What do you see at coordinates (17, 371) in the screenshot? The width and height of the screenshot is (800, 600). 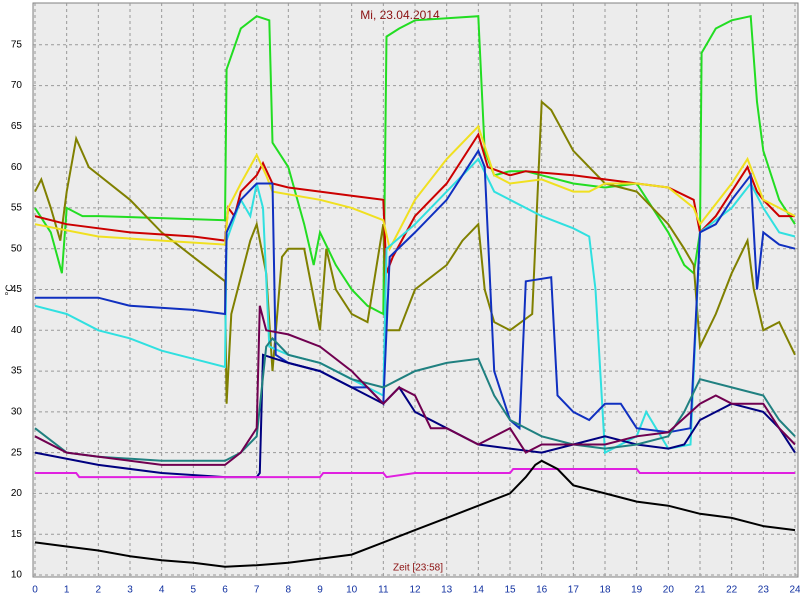 I see `y-tick-label: 35` at bounding box center [17, 371].